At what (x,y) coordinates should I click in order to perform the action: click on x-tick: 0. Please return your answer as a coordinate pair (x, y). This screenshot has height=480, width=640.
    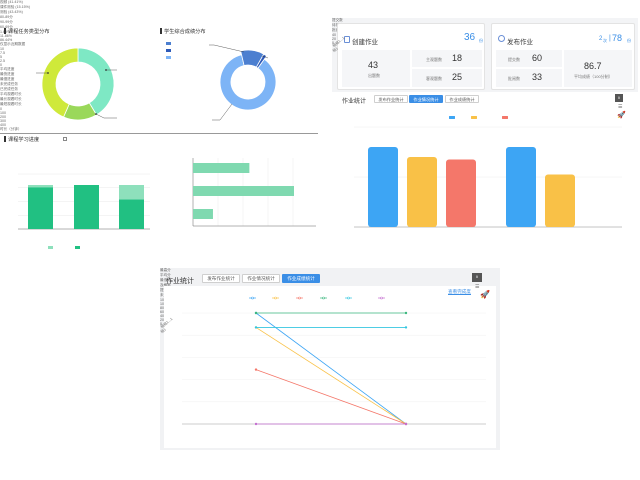
    Looking at the image, I should click on (1, 109).